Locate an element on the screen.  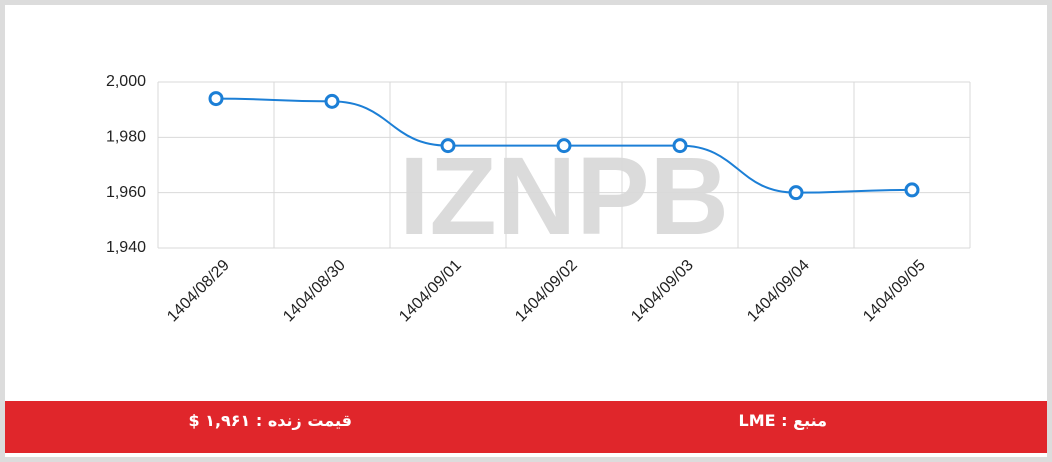
x-tick-label: 1404/09/05 is located at coordinates (894, 291).